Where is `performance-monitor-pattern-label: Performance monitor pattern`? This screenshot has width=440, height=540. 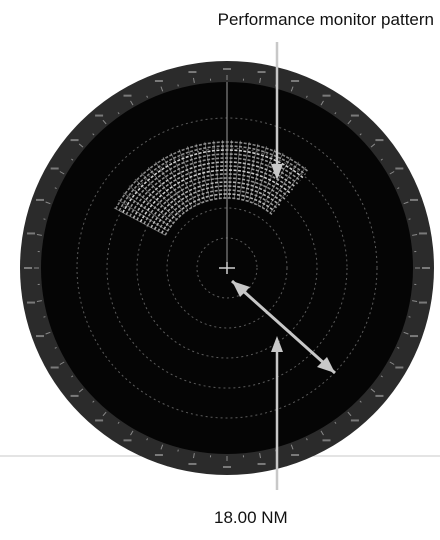 performance-monitor-pattern-label: Performance monitor pattern is located at coordinates (326, 20).